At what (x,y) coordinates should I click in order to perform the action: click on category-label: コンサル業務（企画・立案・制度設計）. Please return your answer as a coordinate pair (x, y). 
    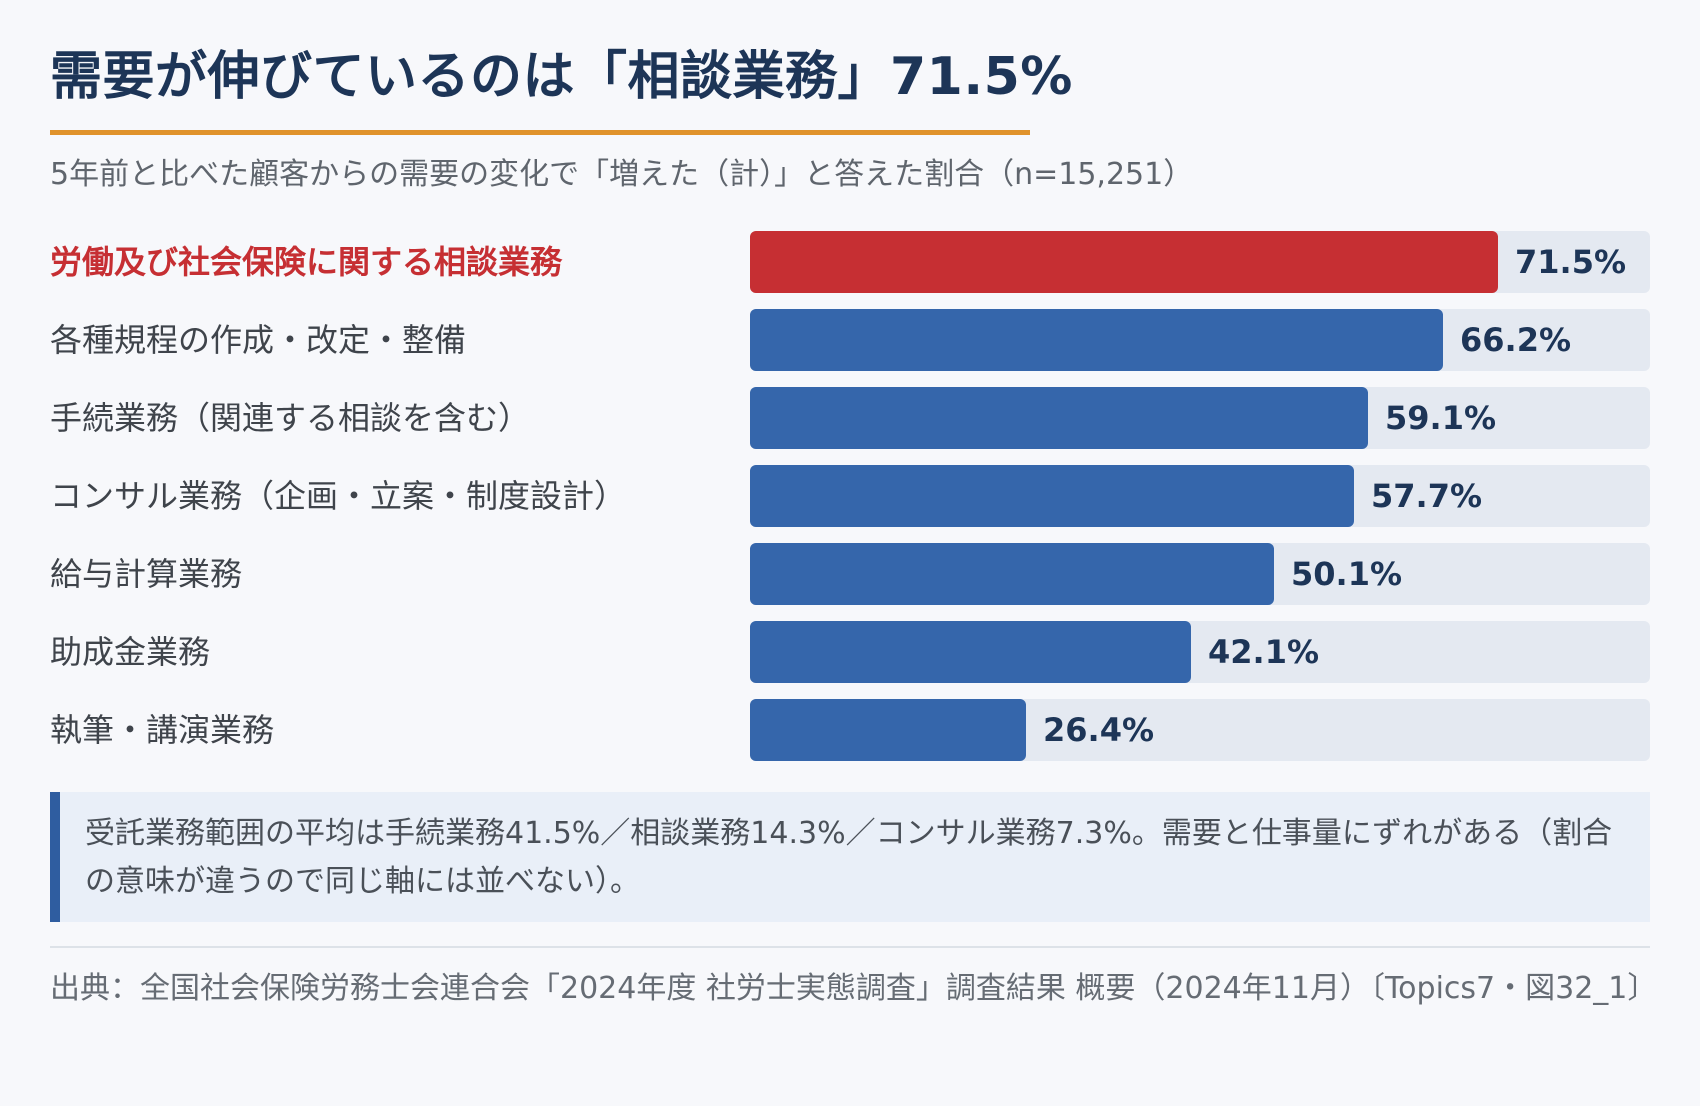
    Looking at the image, I should click on (338, 496).